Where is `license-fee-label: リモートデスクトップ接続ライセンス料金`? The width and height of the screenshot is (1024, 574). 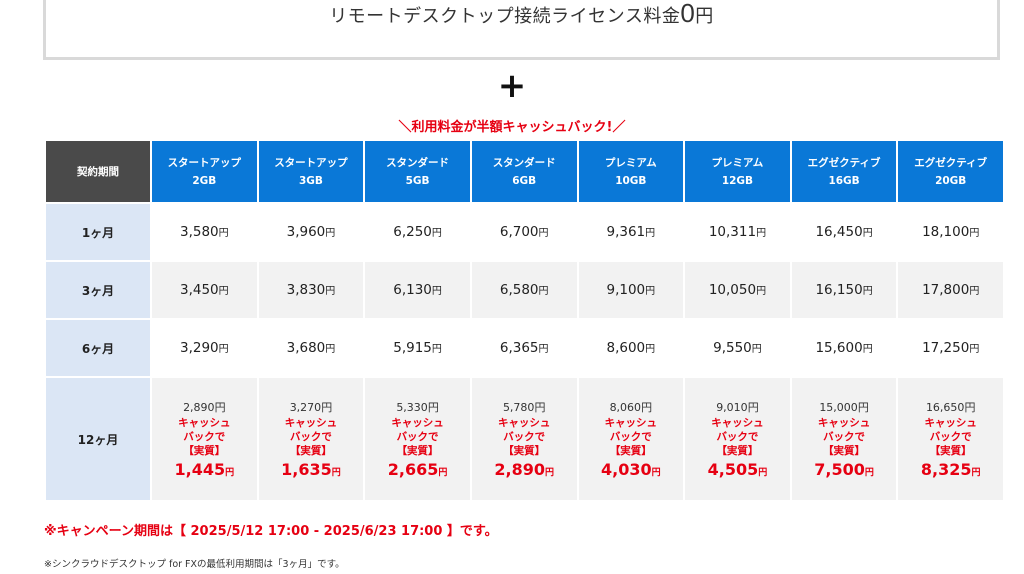 license-fee-label: リモートデスクトップ接続ライセンス料金 is located at coordinates (505, 16).